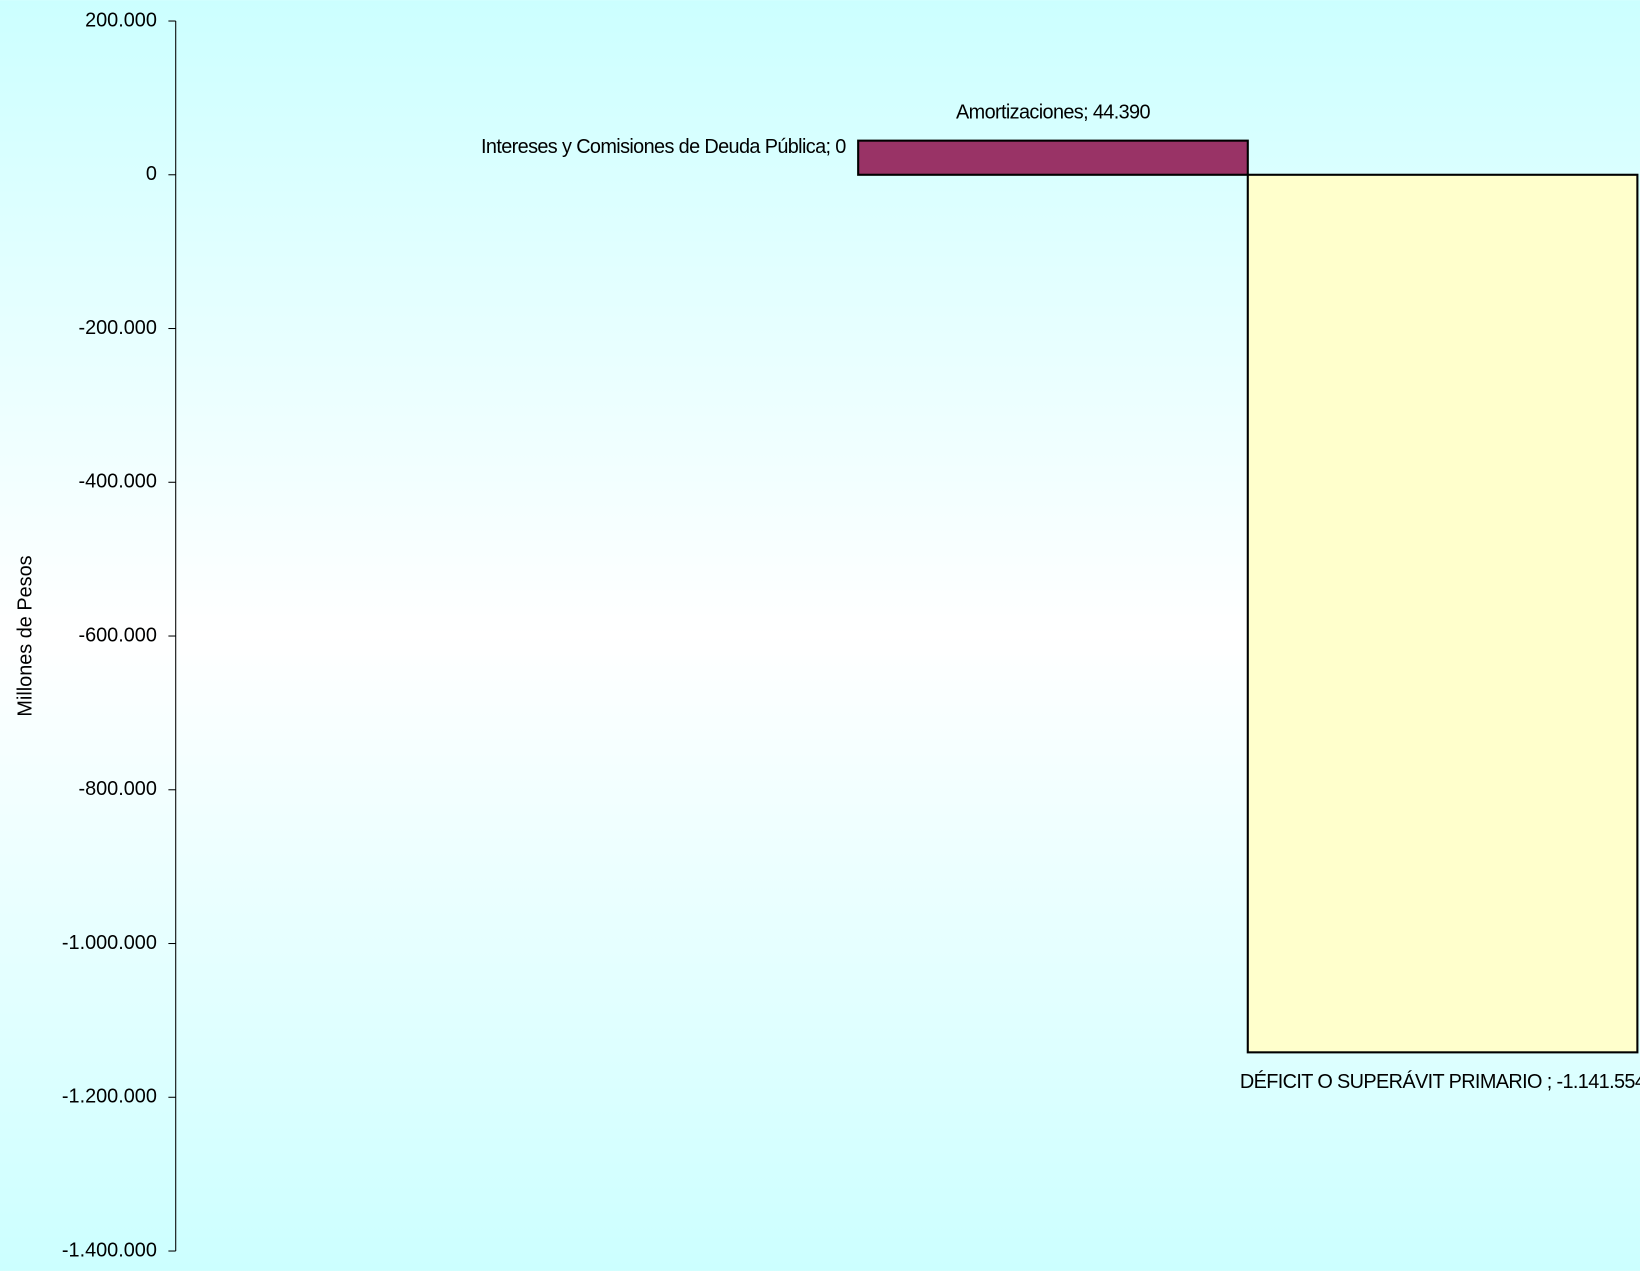 The height and width of the screenshot is (1271, 1640). What do you see at coordinates (1053, 157) in the screenshot?
I see `bar` at bounding box center [1053, 157].